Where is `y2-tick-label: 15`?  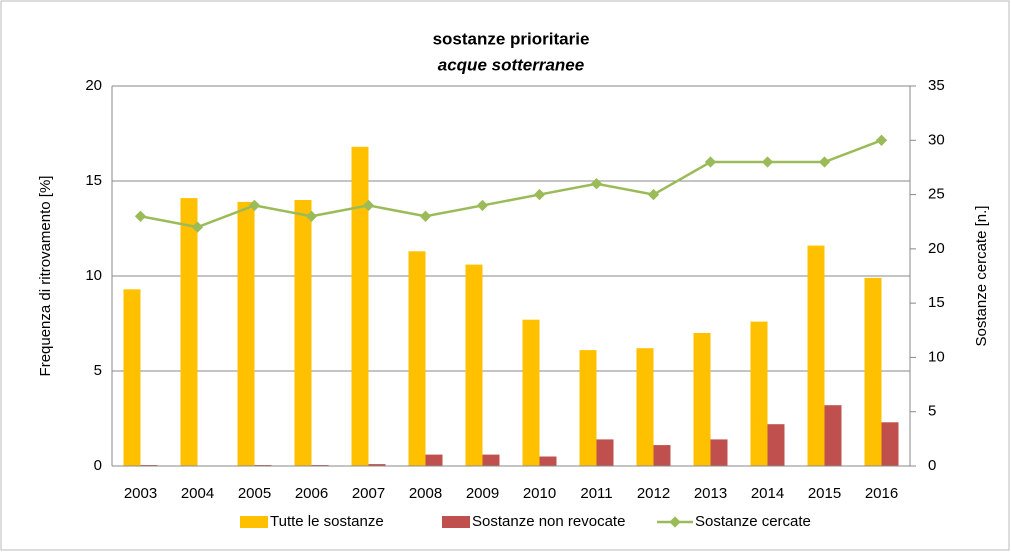
y2-tick-label: 15 is located at coordinates (936, 302).